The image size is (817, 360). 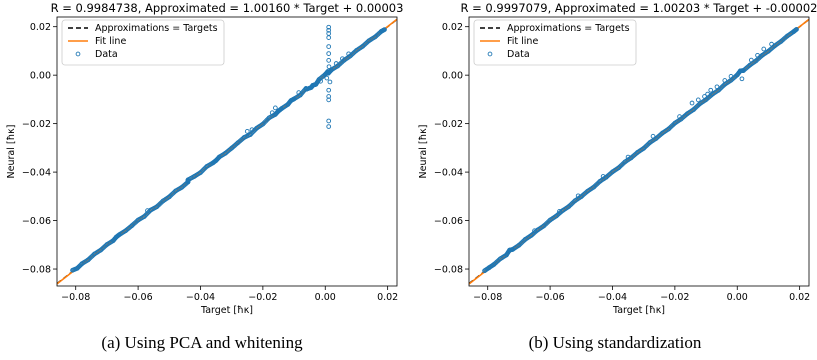 I want to click on y-tick-label: −0.08, so click(x=36, y=269).